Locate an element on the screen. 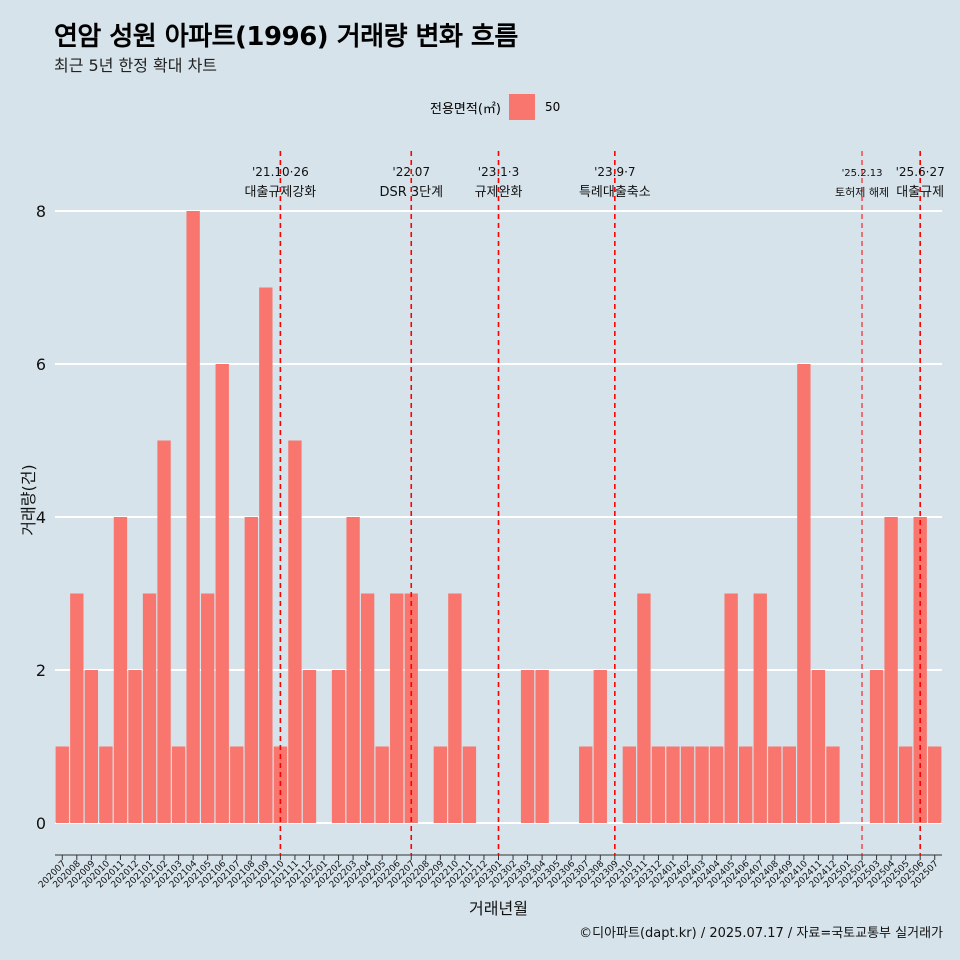 Image resolution: width=960 pixels, height=960 pixels. event-date-label: '21.10·26 is located at coordinates (280, 172).